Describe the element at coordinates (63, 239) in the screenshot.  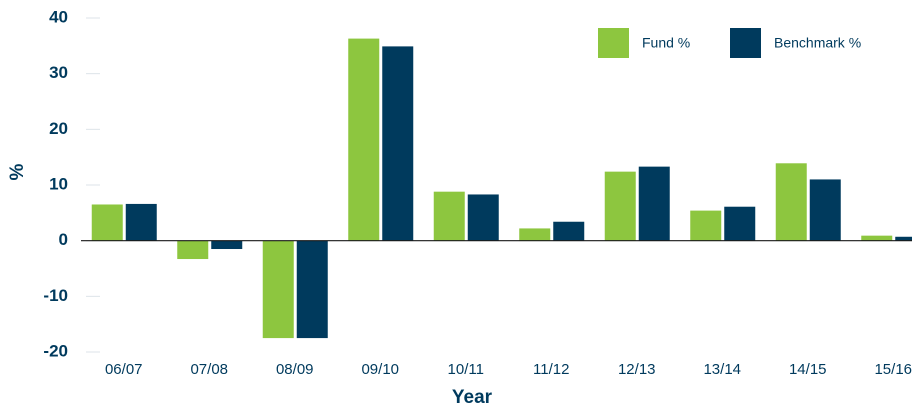
I see `y-tick-label: 0` at that location.